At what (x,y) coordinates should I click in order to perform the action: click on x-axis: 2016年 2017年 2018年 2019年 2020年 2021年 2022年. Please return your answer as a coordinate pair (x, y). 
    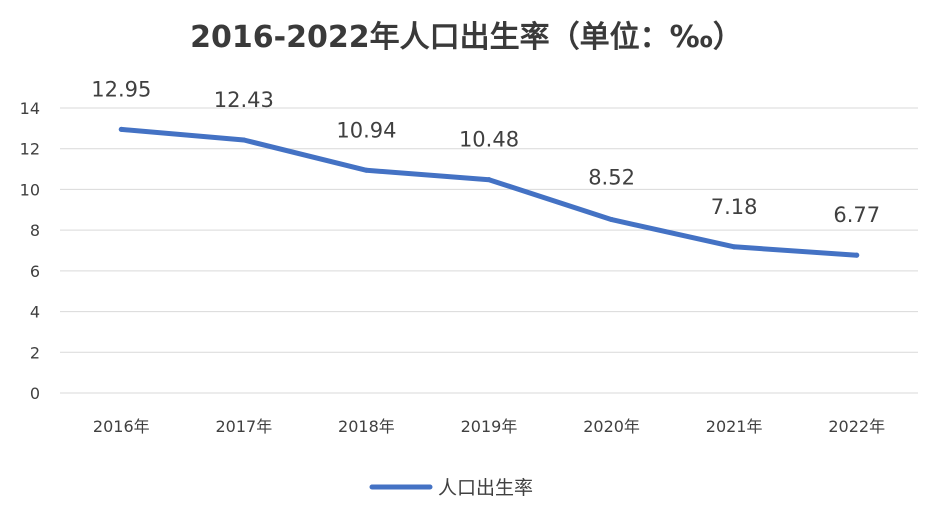
    Looking at the image, I should click on (489, 426).